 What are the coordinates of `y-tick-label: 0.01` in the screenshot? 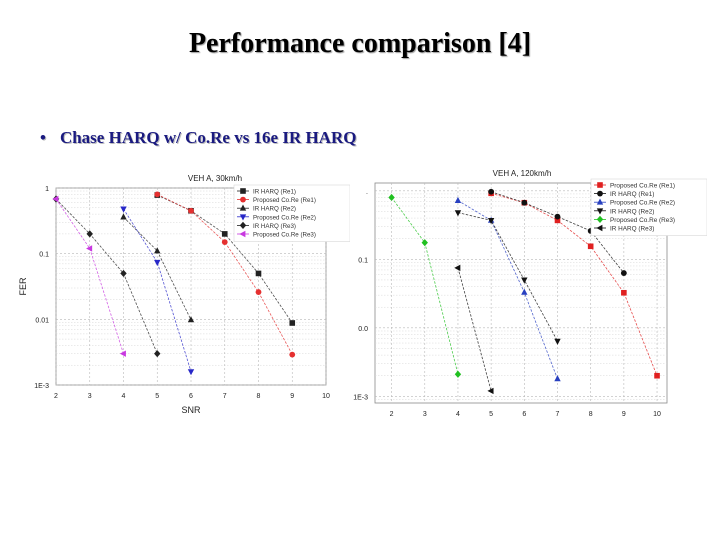 It's located at (42, 320).